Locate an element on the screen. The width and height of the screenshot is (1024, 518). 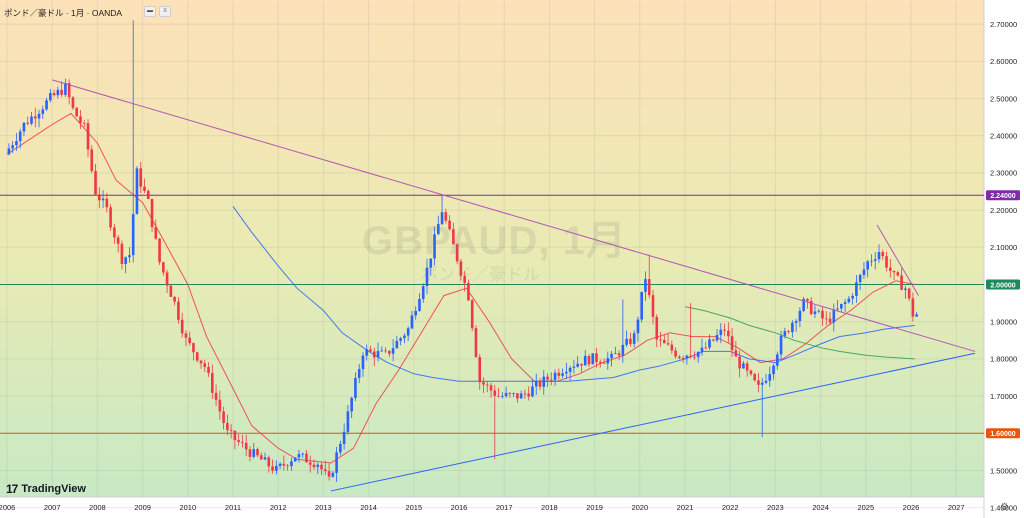
x-tick-label: 2025 is located at coordinates (865, 507).